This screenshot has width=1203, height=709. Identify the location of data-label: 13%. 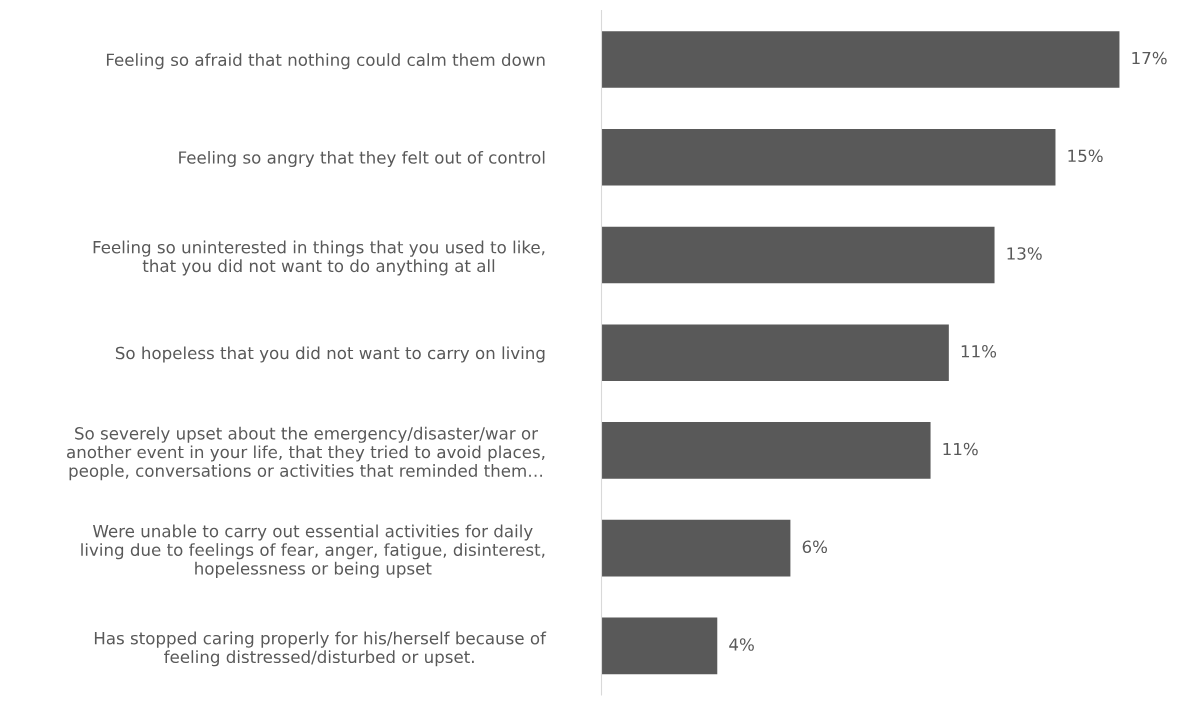
(1024, 253).